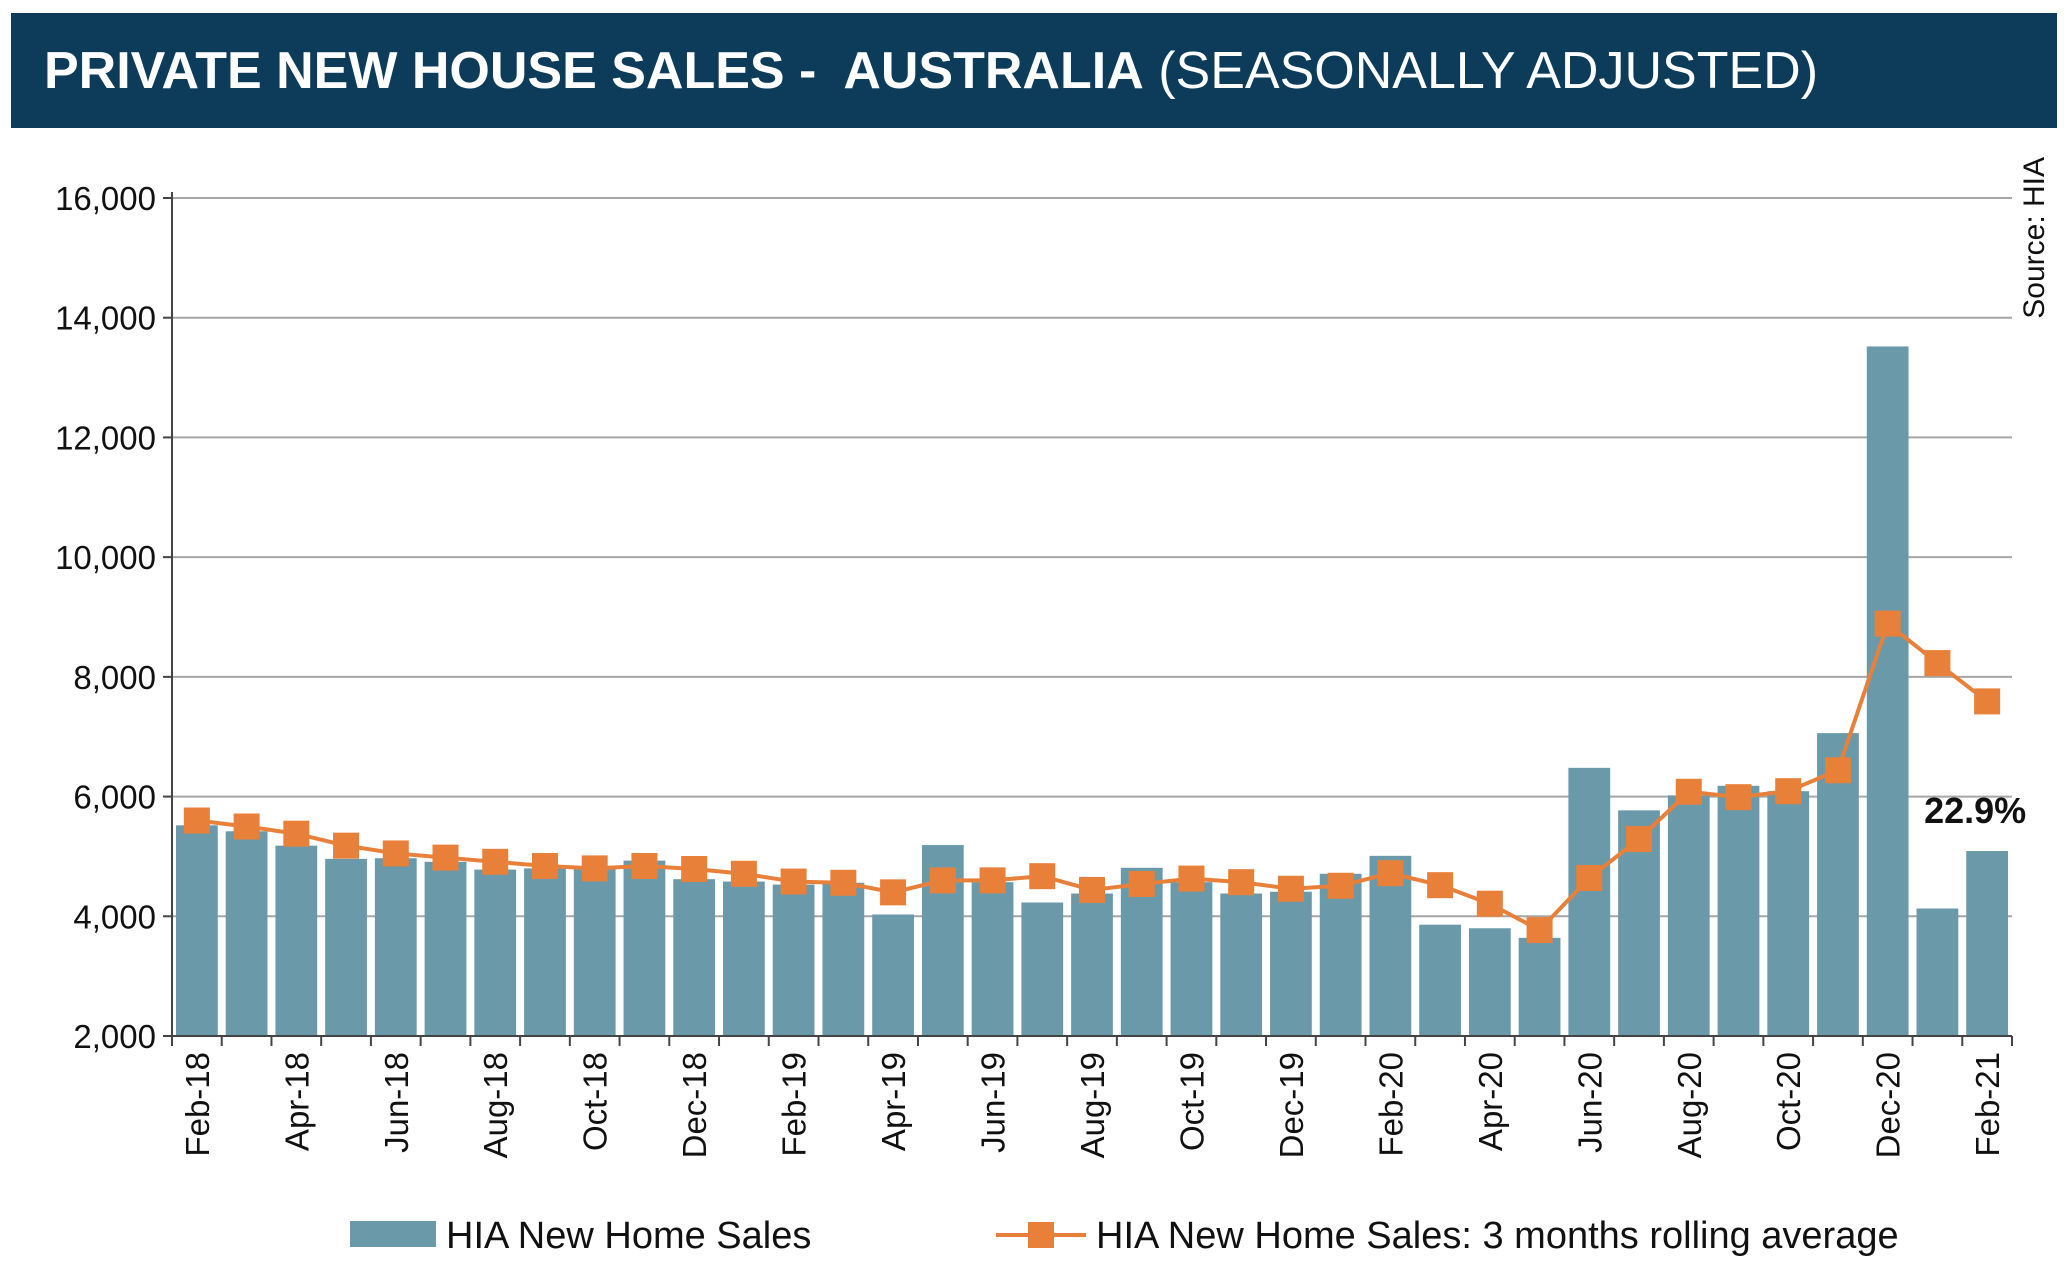  Describe the element at coordinates (794, 1104) in the screenshot. I see `x-tick-label: Feb-19` at that location.